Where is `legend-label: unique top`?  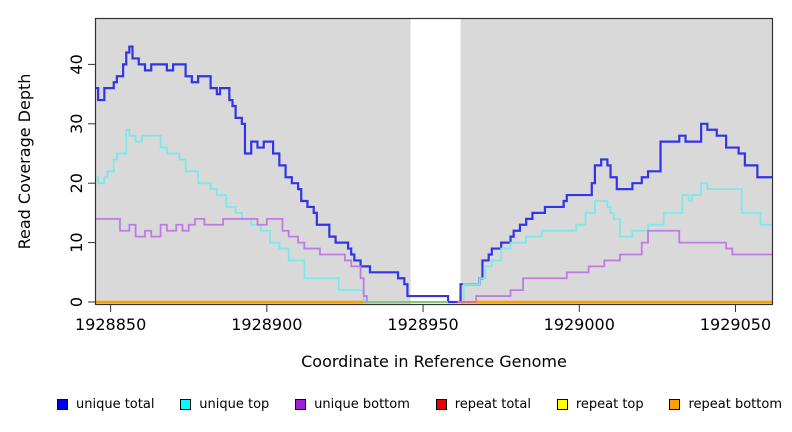 legend-label: unique top is located at coordinates (234, 404).